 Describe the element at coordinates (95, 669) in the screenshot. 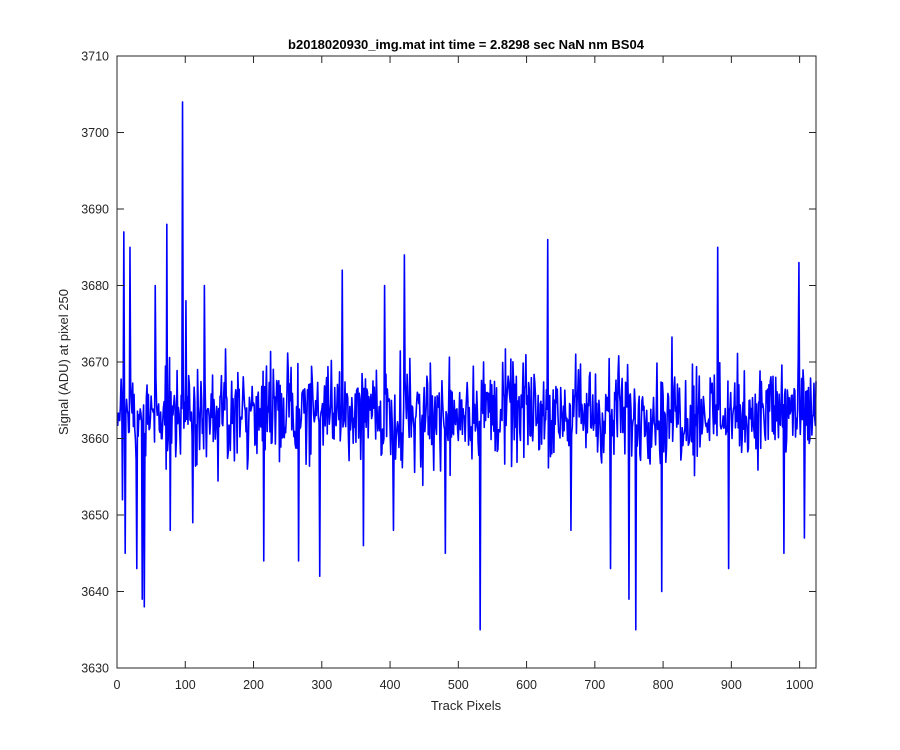

I see `y-tick-label: 3630` at that location.